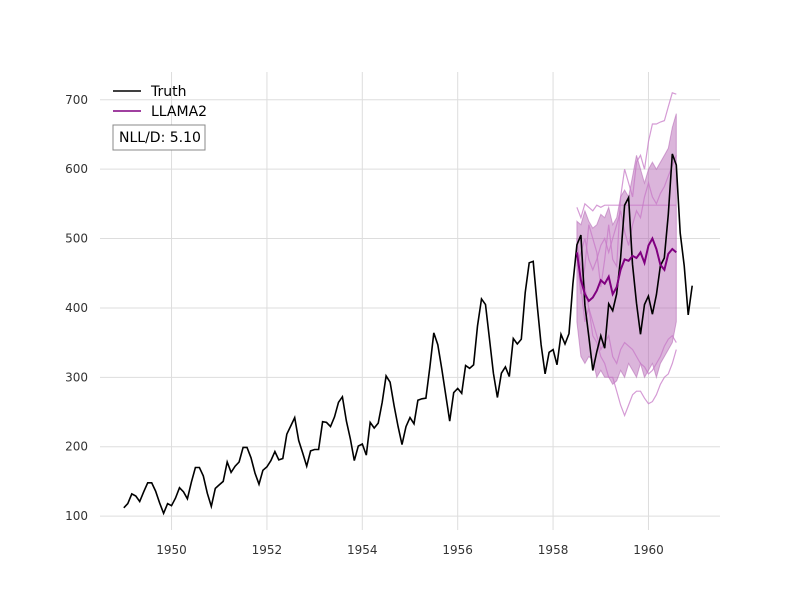 The height and width of the screenshot is (600, 800). I want to click on x-tick-label: 1954, so click(362, 550).